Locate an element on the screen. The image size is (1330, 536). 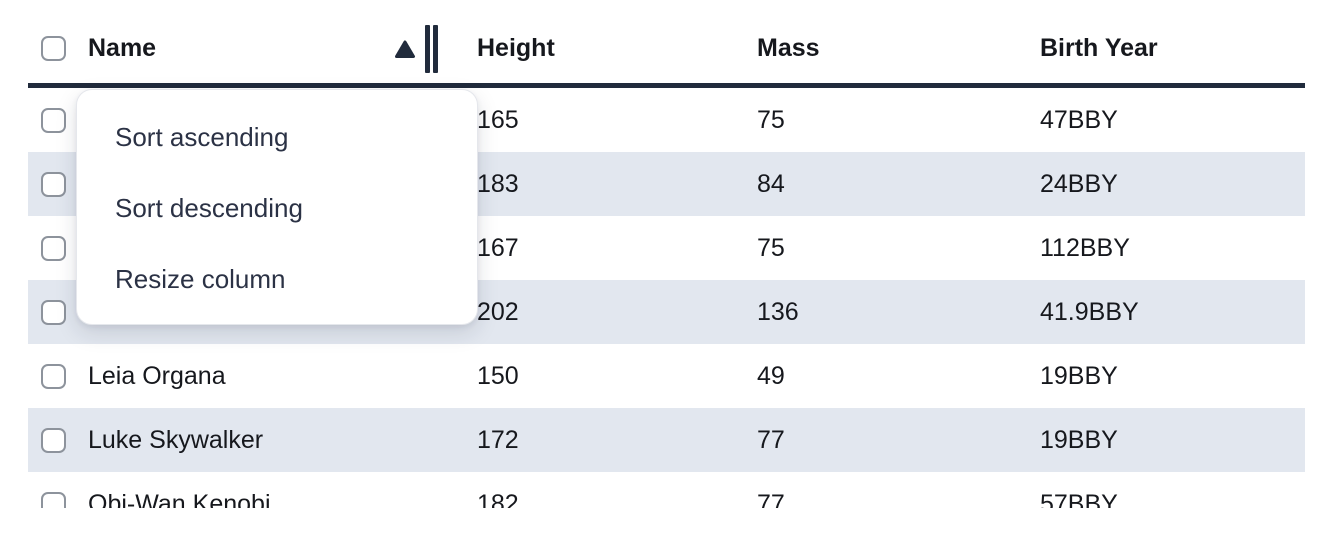
column-label-name: Name is located at coordinates (122, 48).